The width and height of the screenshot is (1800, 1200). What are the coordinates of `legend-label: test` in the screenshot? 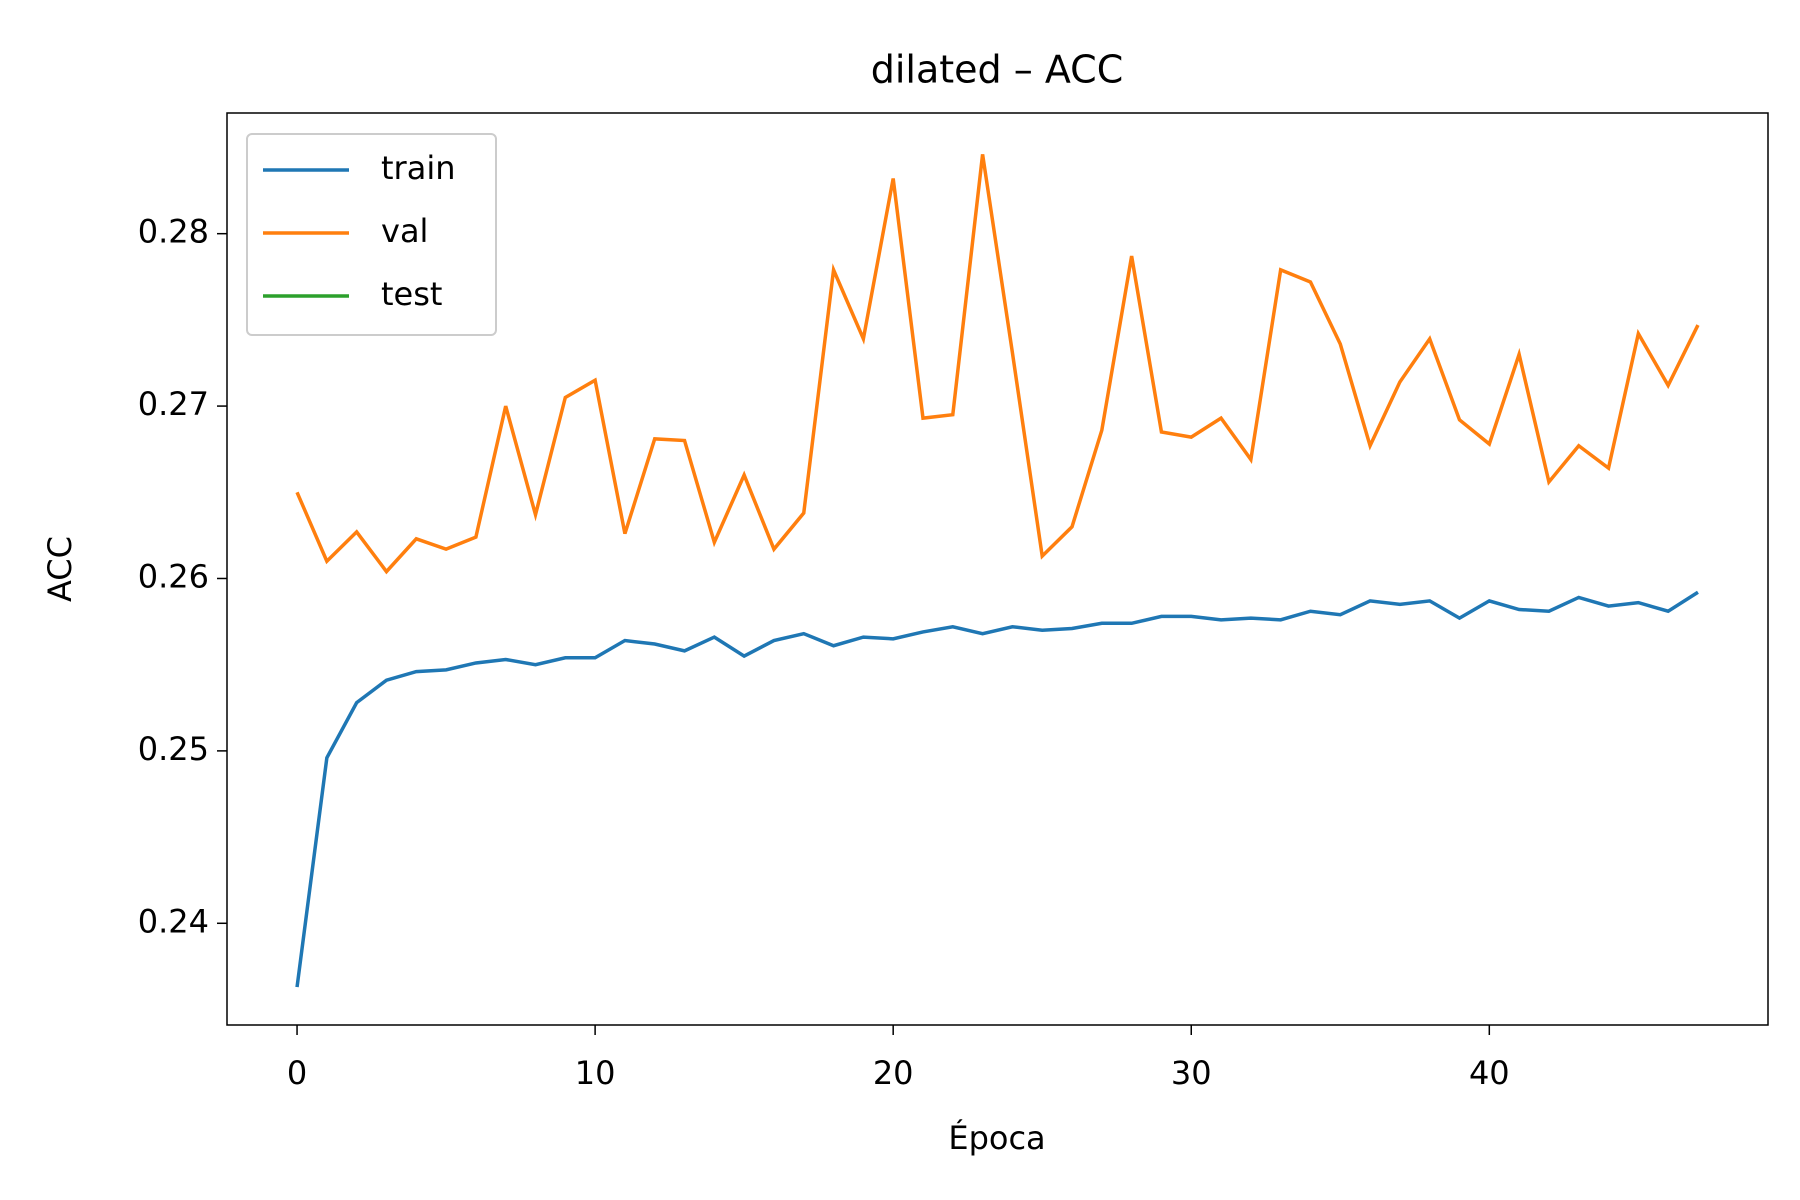 It's located at (411, 294).